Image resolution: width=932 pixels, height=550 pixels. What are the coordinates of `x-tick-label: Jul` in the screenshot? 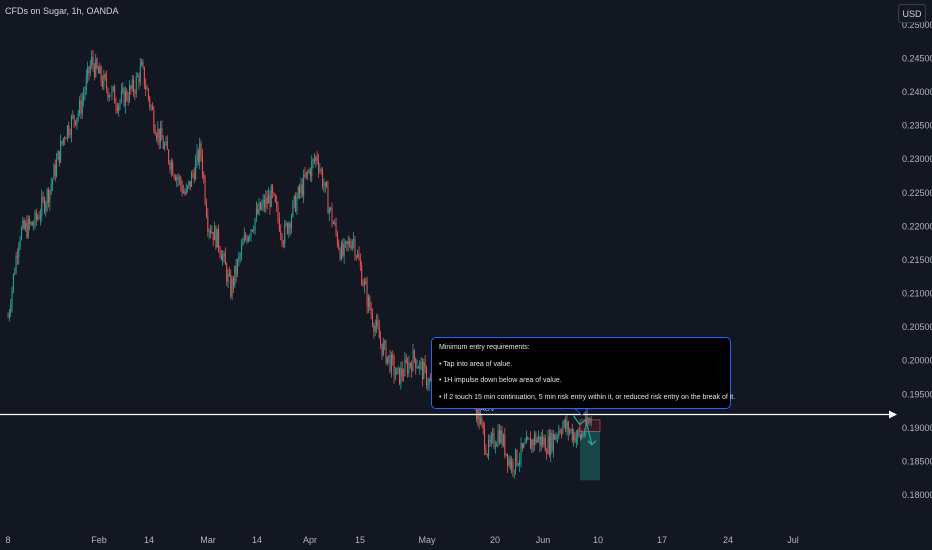 It's located at (793, 540).